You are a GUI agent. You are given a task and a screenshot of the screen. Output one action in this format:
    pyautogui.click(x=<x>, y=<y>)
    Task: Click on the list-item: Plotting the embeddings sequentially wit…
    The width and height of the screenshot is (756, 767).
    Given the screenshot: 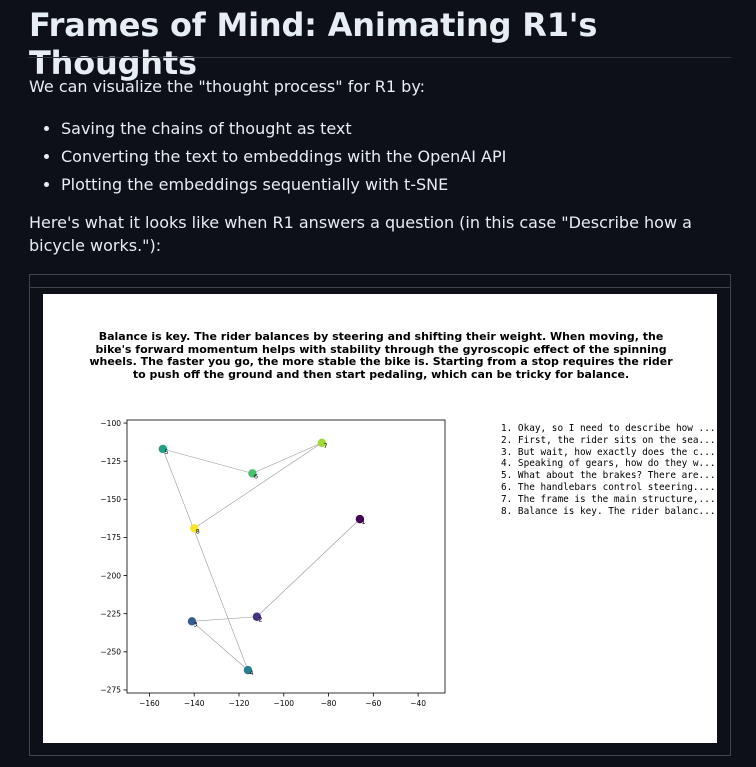 What is the action you would take?
    pyautogui.click(x=283, y=185)
    